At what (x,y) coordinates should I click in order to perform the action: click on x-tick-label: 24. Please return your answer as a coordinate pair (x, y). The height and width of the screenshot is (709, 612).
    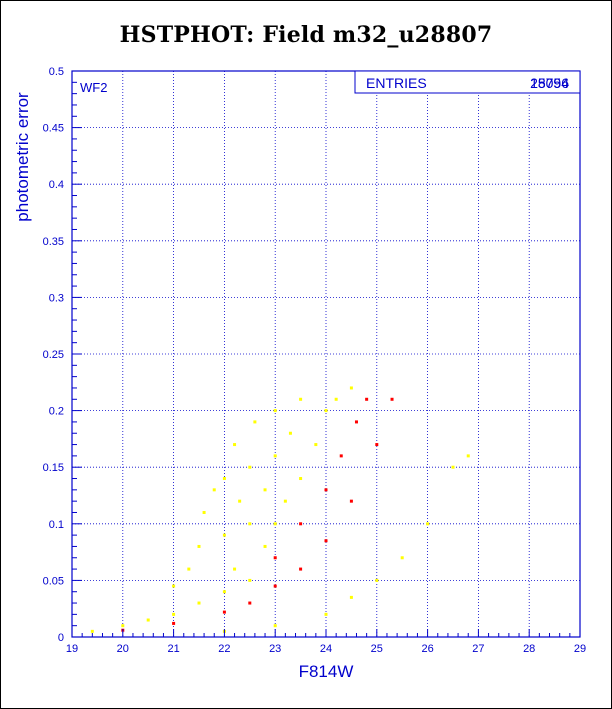
    Looking at the image, I should click on (326, 649).